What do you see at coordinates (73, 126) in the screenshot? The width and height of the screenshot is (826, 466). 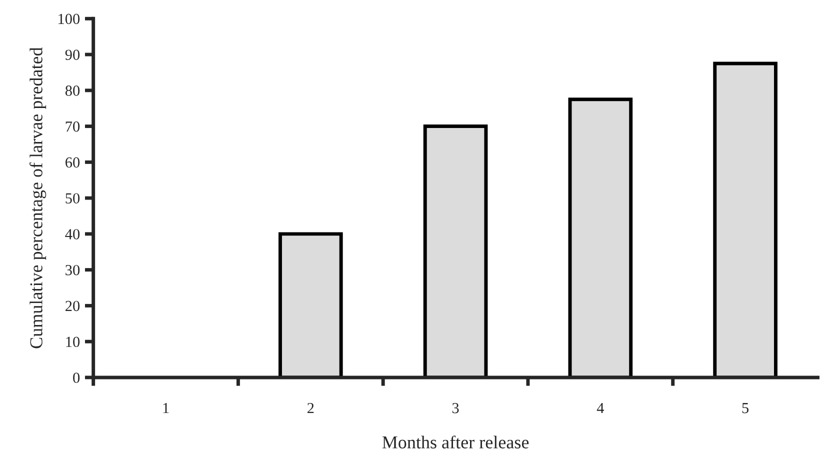 I see `y-tick-label: 70` at bounding box center [73, 126].